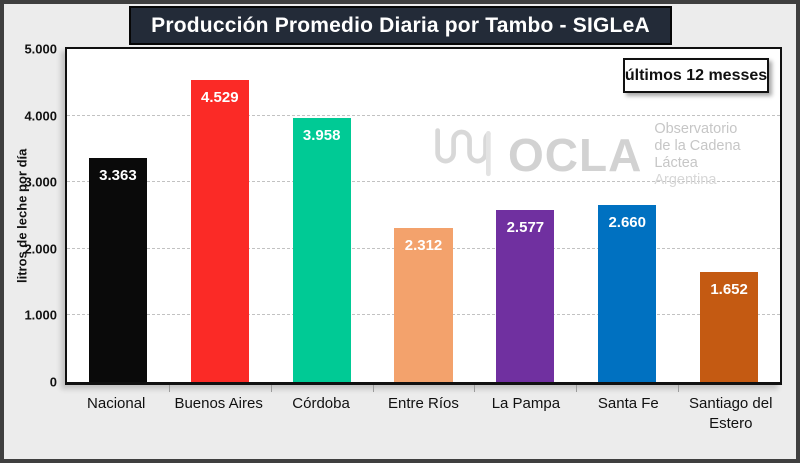 The image size is (800, 463). What do you see at coordinates (627, 222) in the screenshot?
I see `bar-value-label: 2.660` at bounding box center [627, 222].